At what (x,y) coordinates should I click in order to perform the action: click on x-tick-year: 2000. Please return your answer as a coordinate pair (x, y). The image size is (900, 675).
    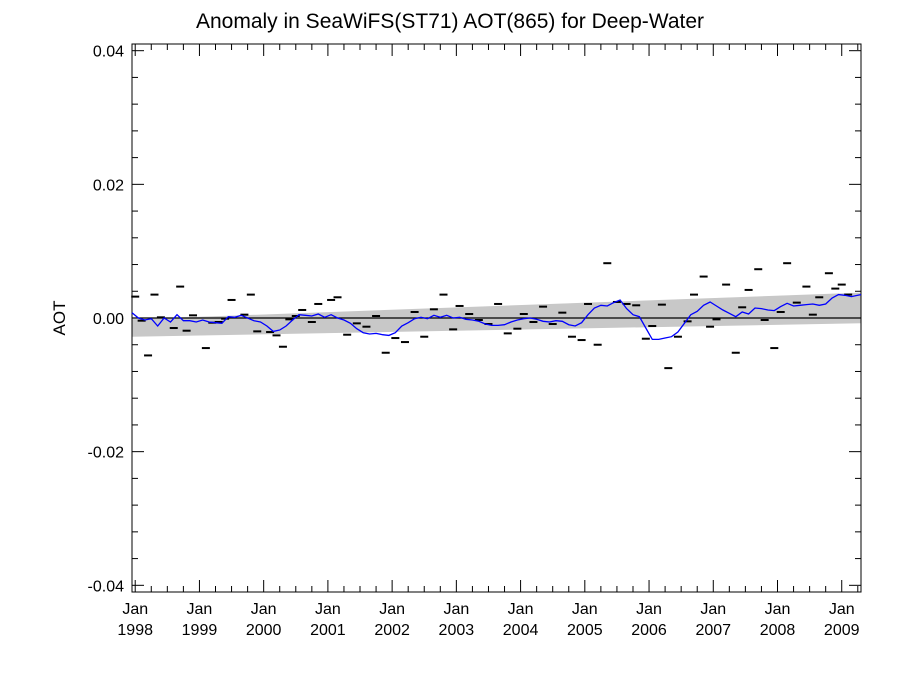
    Looking at the image, I should click on (264, 630).